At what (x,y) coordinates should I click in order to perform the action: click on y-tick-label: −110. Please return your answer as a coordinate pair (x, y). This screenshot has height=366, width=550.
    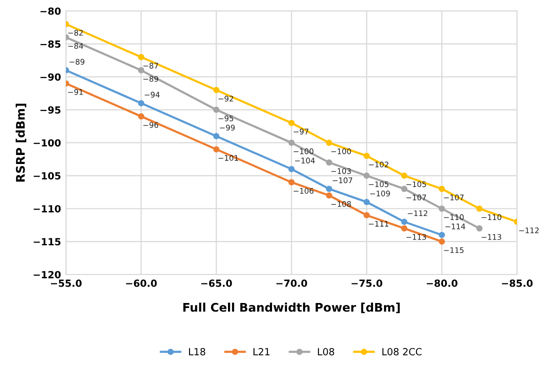
    Looking at the image, I should click on (47, 208).